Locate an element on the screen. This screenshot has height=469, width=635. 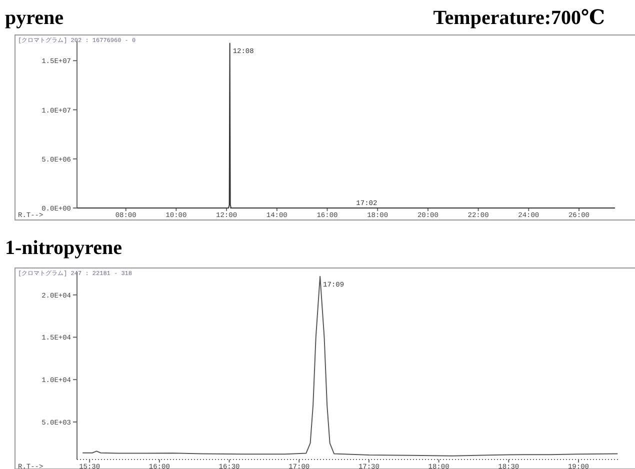
text: Temperature:700℃ is located at coordinates (519, 18).